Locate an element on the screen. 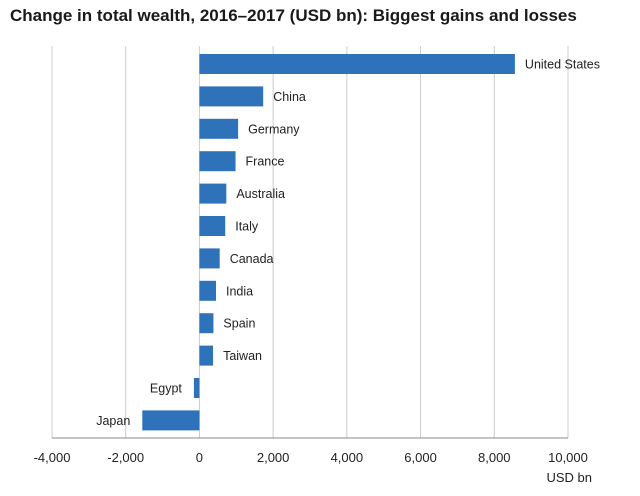 The image size is (640, 496). category-label: Egypt is located at coordinates (166, 389).